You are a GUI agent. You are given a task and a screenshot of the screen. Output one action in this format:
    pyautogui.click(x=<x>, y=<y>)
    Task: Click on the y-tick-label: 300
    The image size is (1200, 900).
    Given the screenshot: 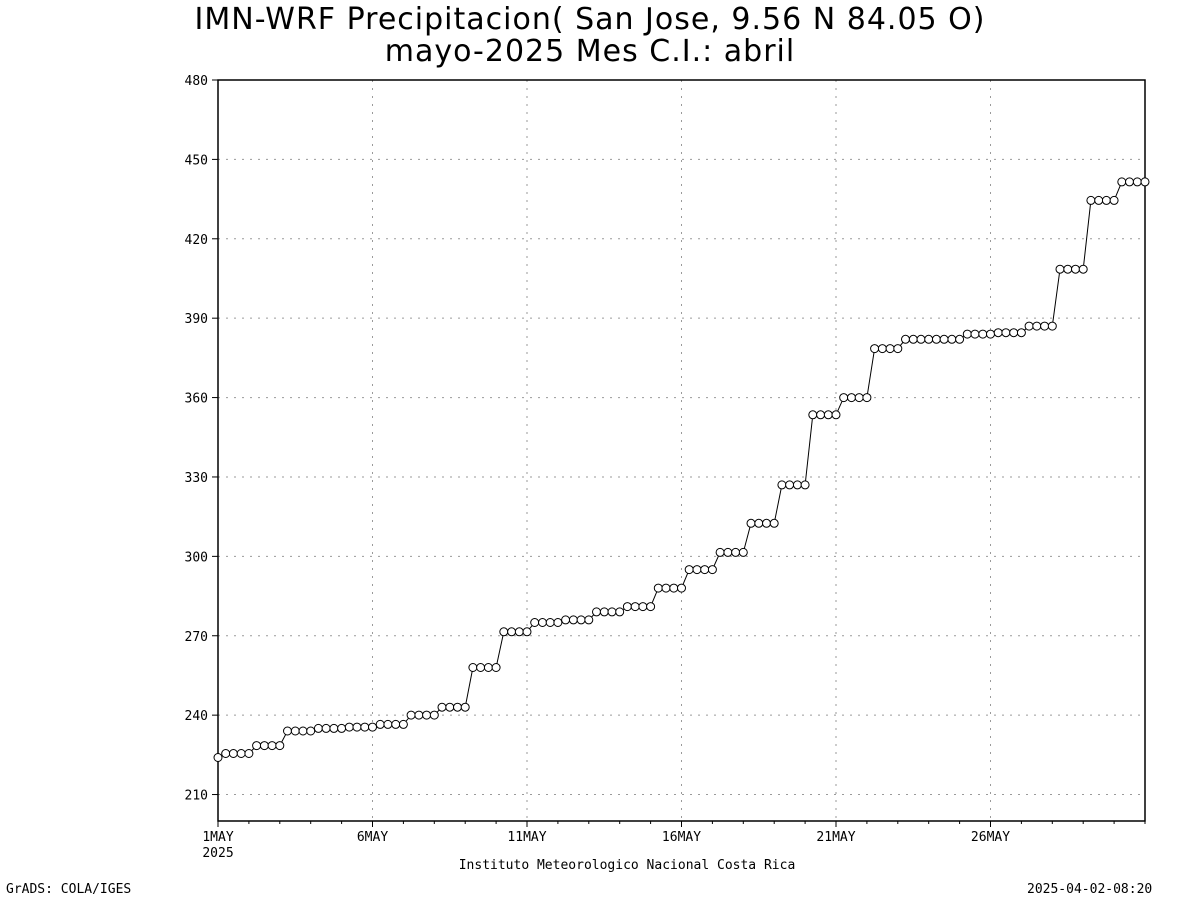 What is the action you would take?
    pyautogui.click(x=196, y=557)
    